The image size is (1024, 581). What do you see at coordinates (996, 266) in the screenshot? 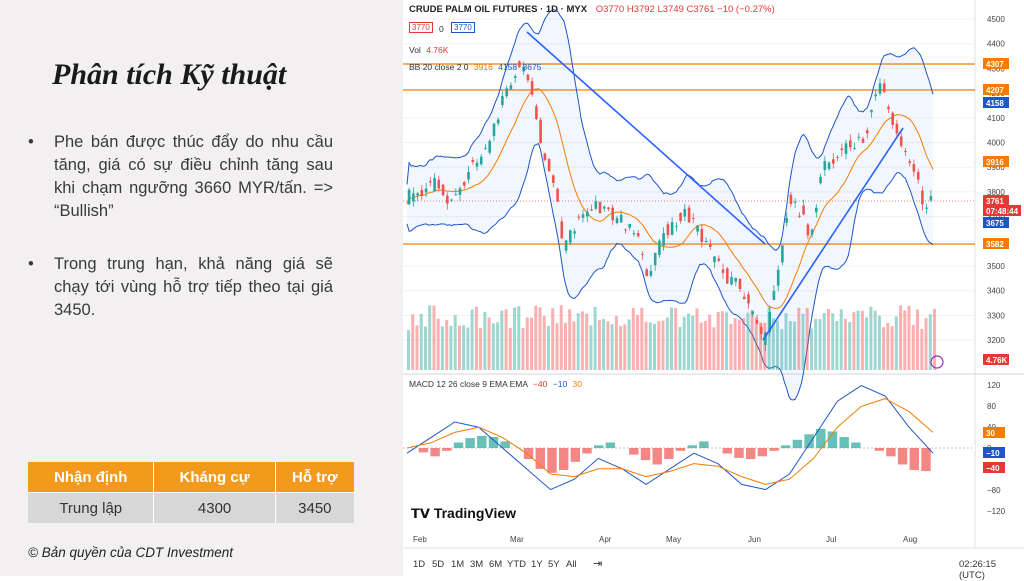
I see `price-tick-label: 3500` at bounding box center [996, 266].